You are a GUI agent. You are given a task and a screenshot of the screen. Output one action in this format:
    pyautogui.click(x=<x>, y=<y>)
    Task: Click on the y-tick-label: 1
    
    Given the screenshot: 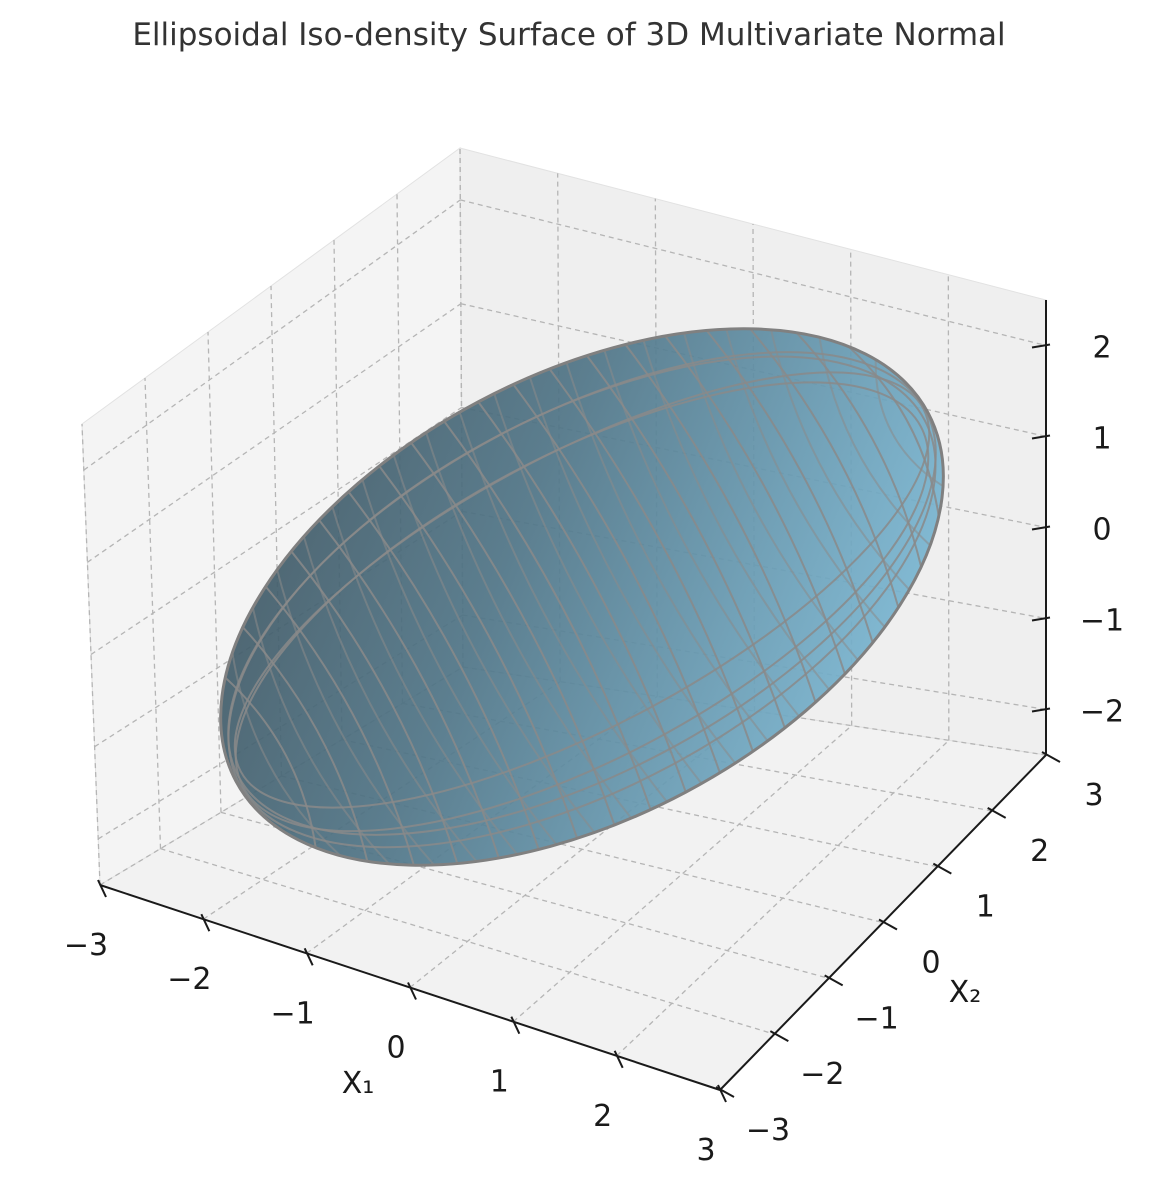 What is the action you would take?
    pyautogui.click(x=985, y=907)
    